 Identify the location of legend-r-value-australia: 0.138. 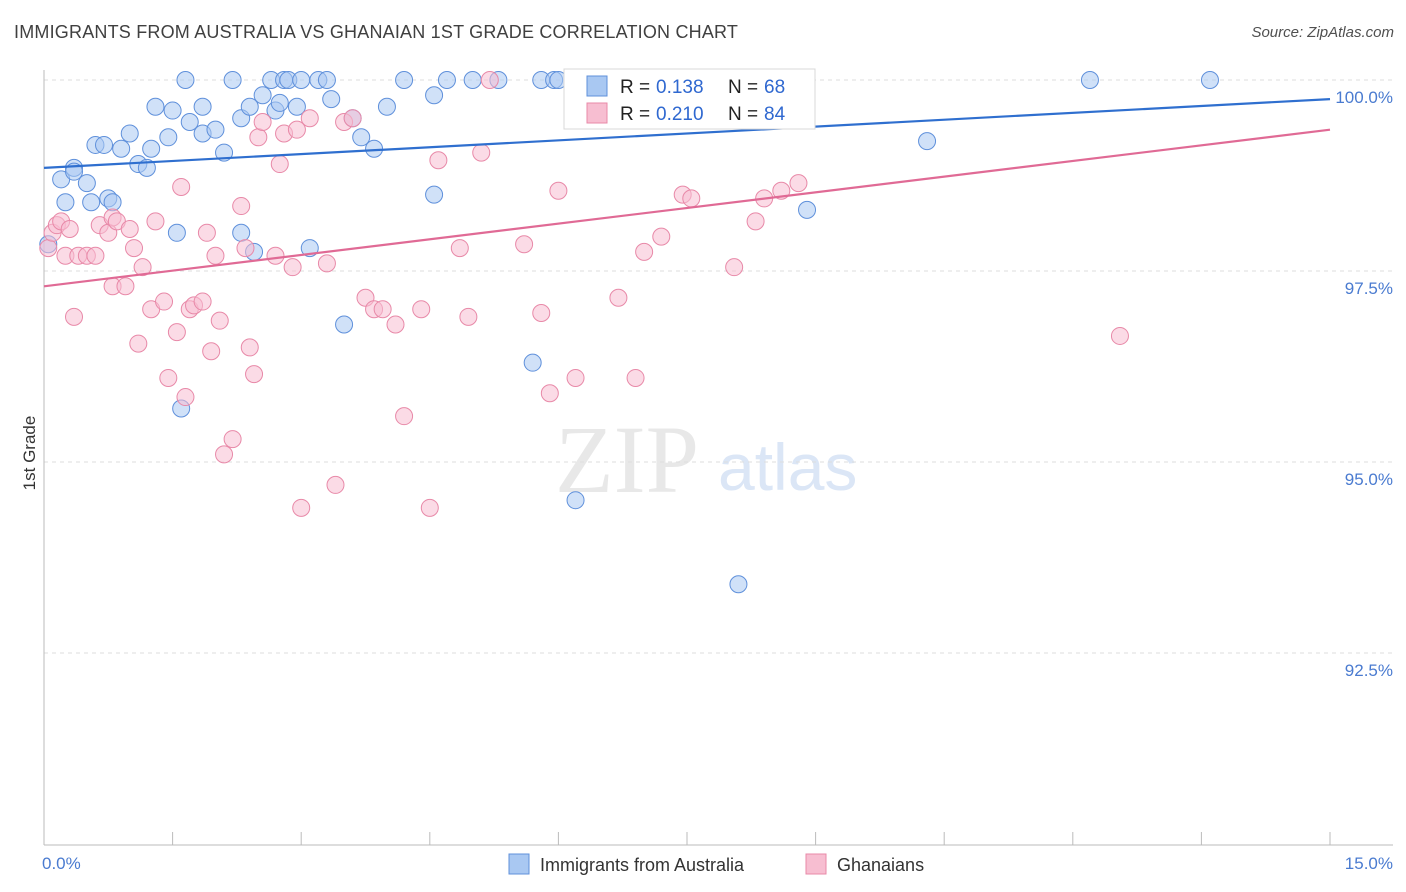
(680, 87).